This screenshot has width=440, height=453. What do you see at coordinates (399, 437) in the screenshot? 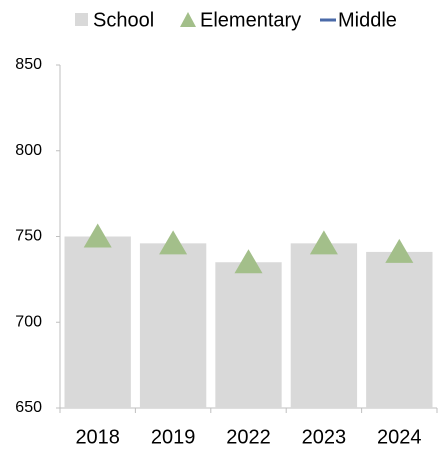
I see `x-tick-label: 2024` at bounding box center [399, 437].